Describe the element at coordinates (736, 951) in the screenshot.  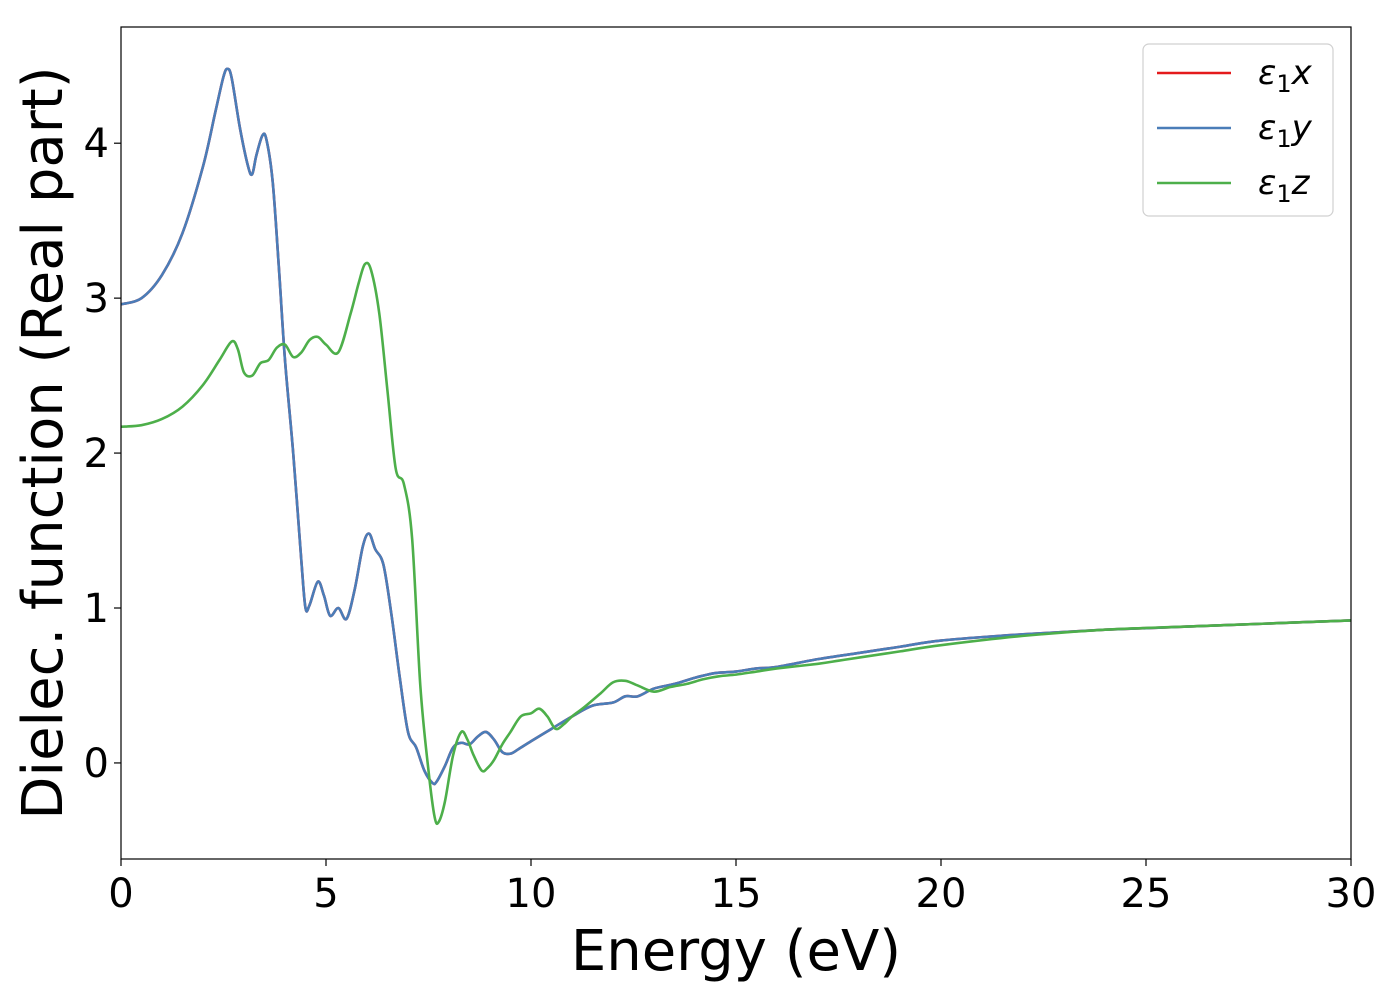
I see `x-axis-title: Energy (eV)` at that location.